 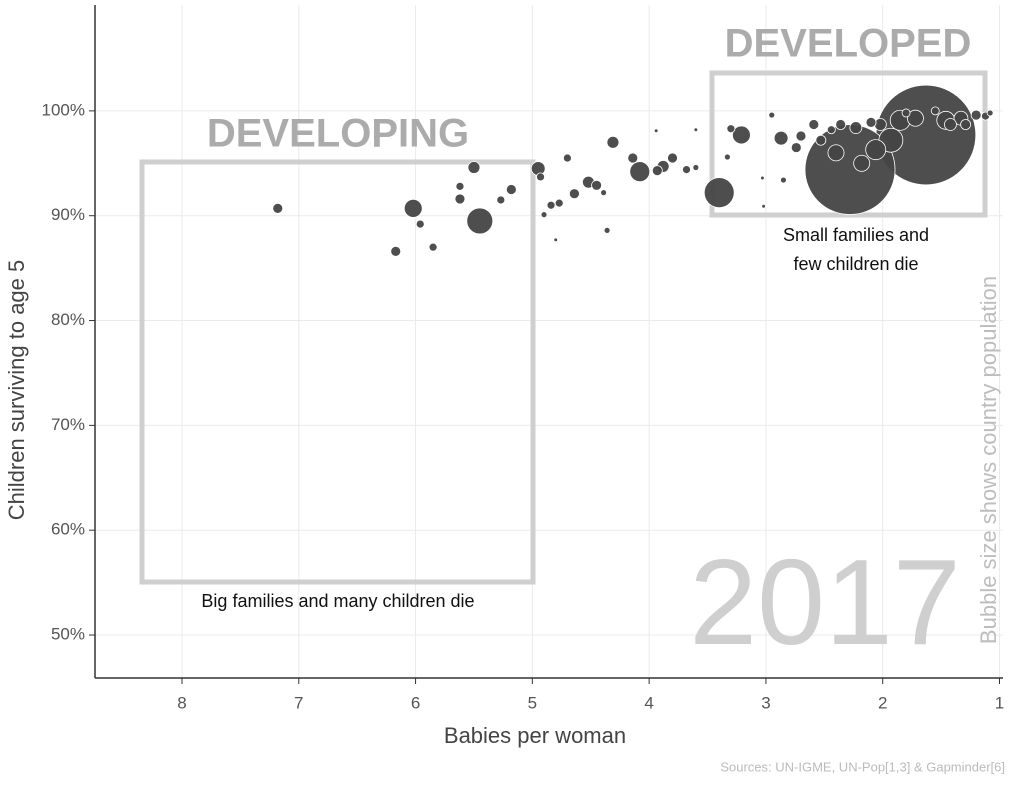 I want to click on developed-label: DEVELOPED, so click(x=848, y=44).